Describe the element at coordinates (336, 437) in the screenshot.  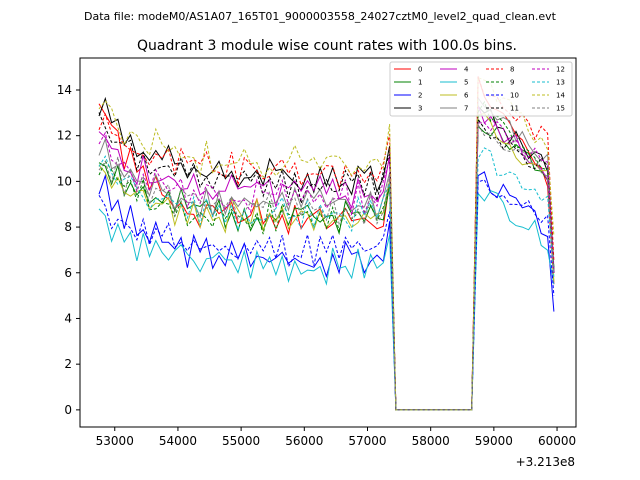
I see `x-axis-ticks: 53000 54000 55000 56000 57000 58000 59000 60000` at that location.